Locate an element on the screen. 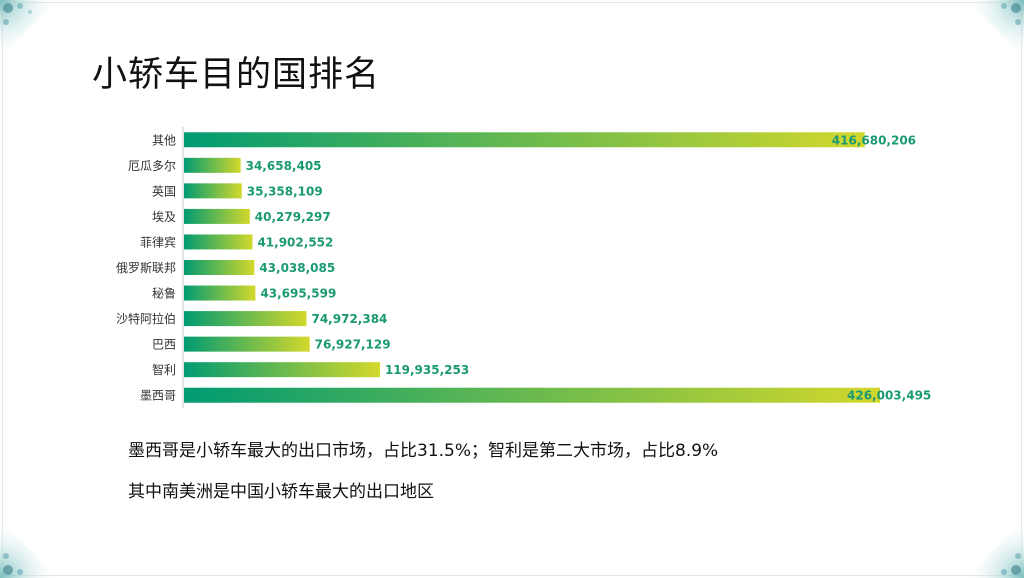 This screenshot has width=1024, height=578. category-label: 厄瓜多尔 is located at coordinates (152, 165).